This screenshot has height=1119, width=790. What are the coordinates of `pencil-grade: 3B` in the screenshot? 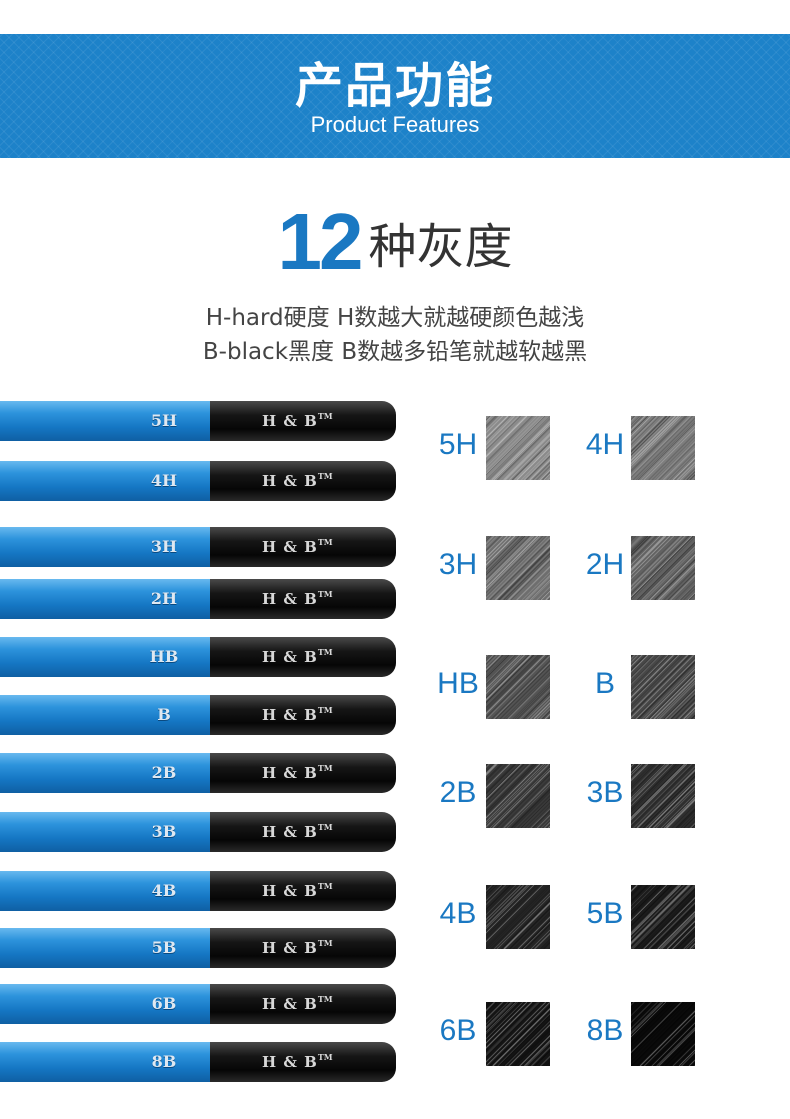 It's located at (164, 831).